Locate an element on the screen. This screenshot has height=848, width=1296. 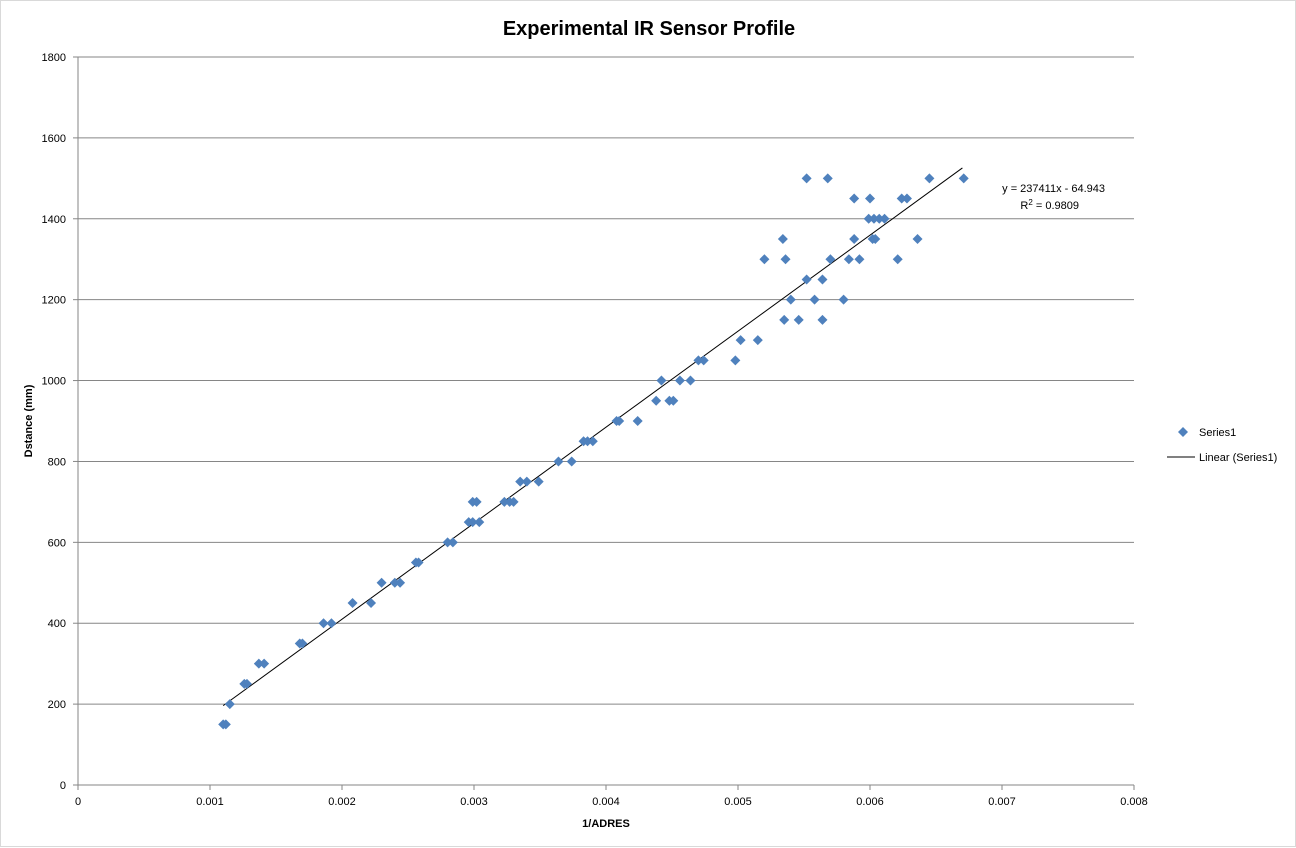
y-tick-label: 1800 is located at coordinates (54, 58).